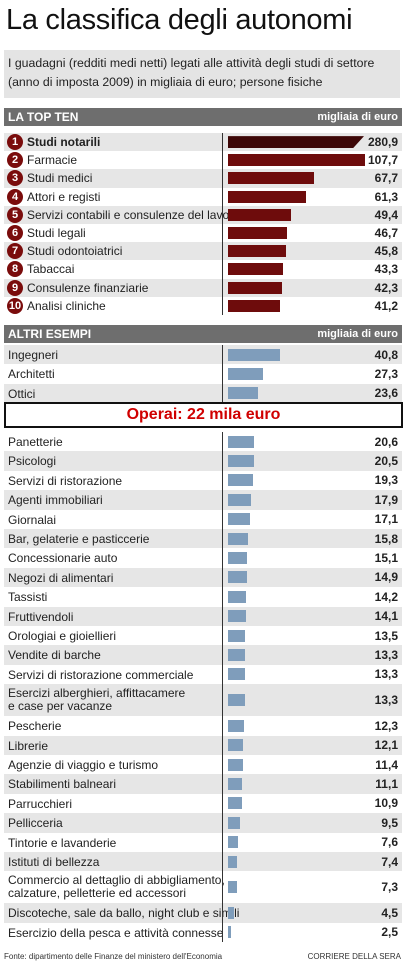 This screenshot has height=964, width=407. What do you see at coordinates (386, 480) in the screenshot?
I see `value-label: 19,3` at bounding box center [386, 480].